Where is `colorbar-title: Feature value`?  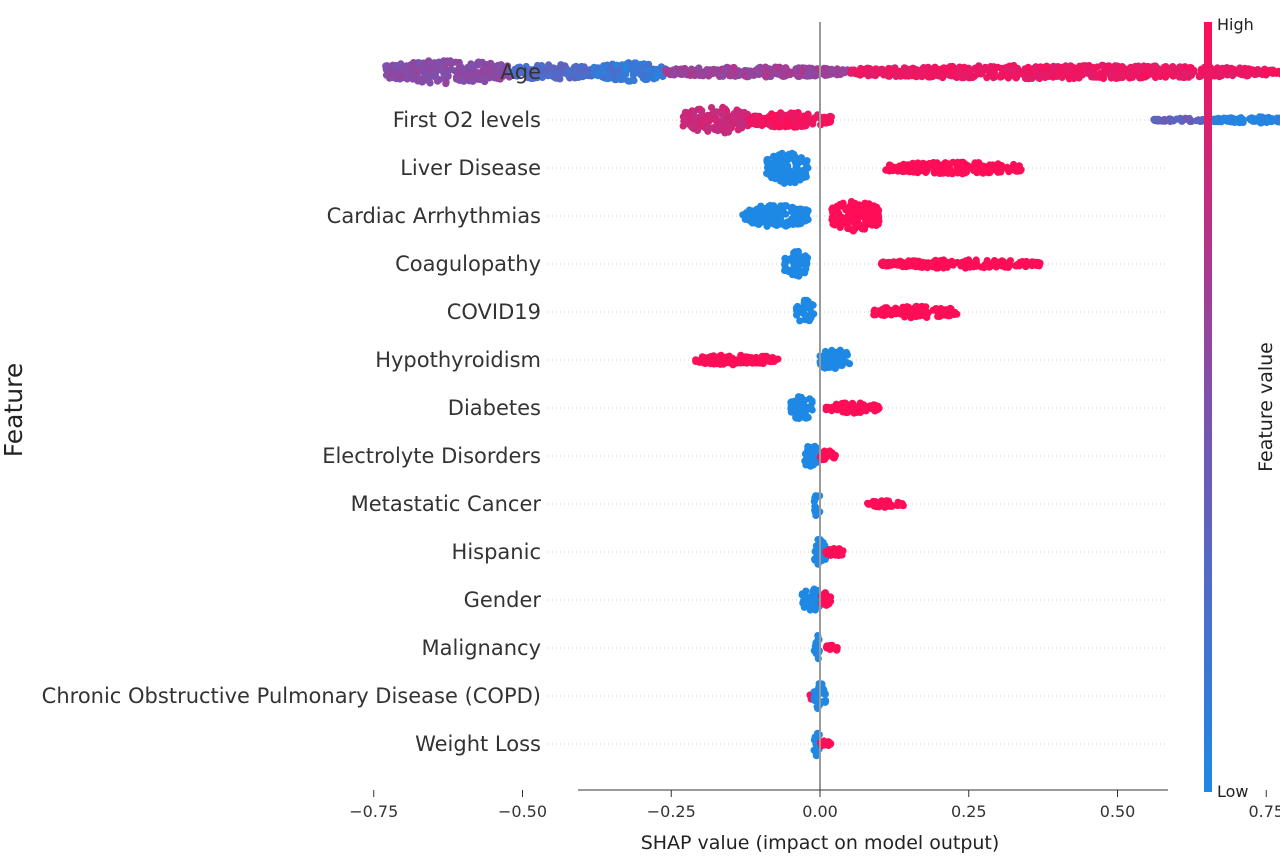 colorbar-title: Feature value is located at coordinates (1266, 407).